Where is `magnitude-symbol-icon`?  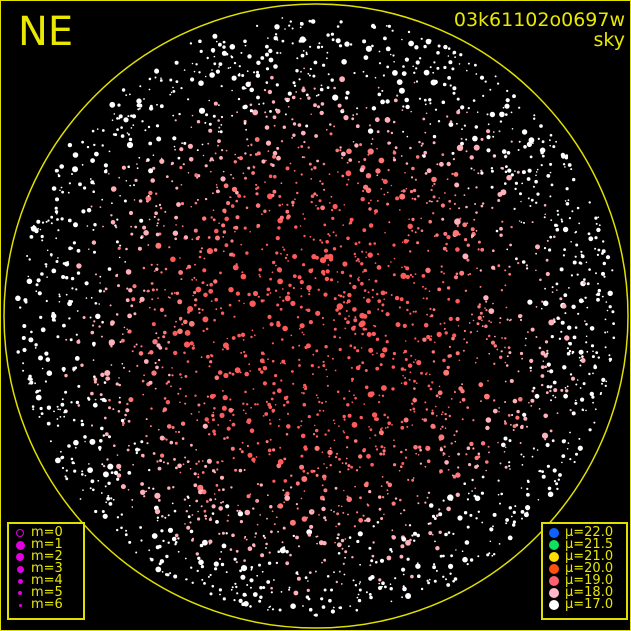
magnitude-symbol-icon is located at coordinates (20, 605).